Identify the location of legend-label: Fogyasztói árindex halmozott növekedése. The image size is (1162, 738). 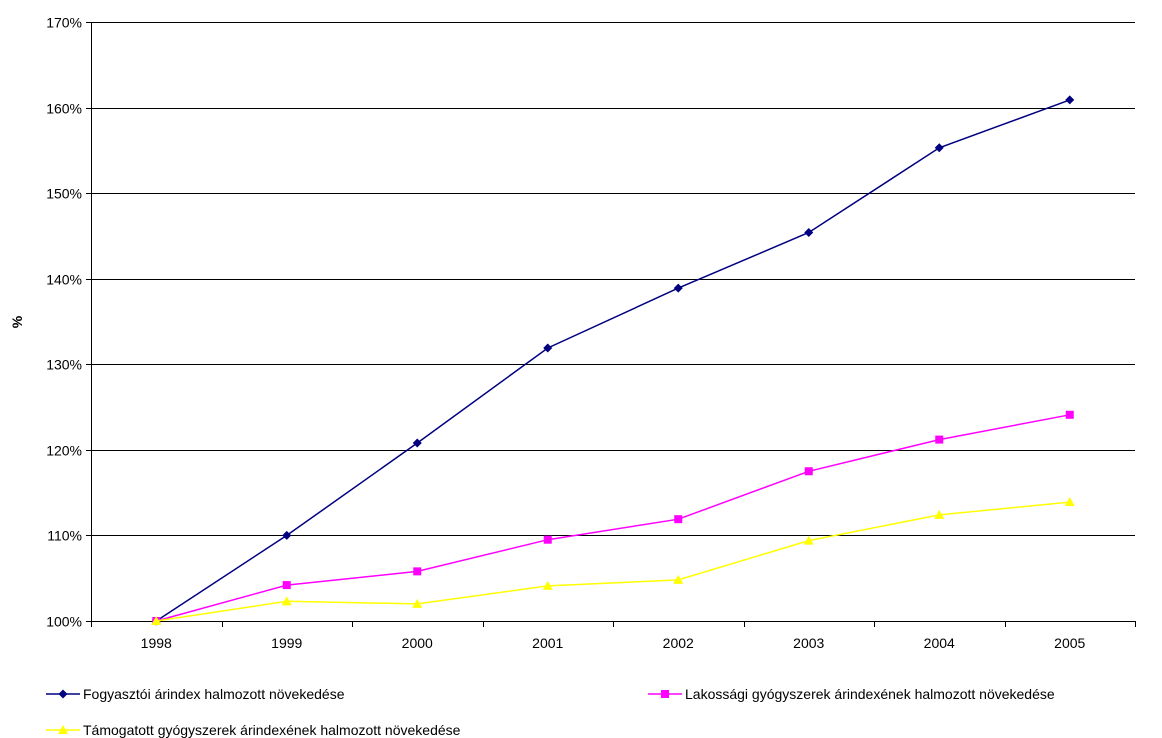
(214, 694).